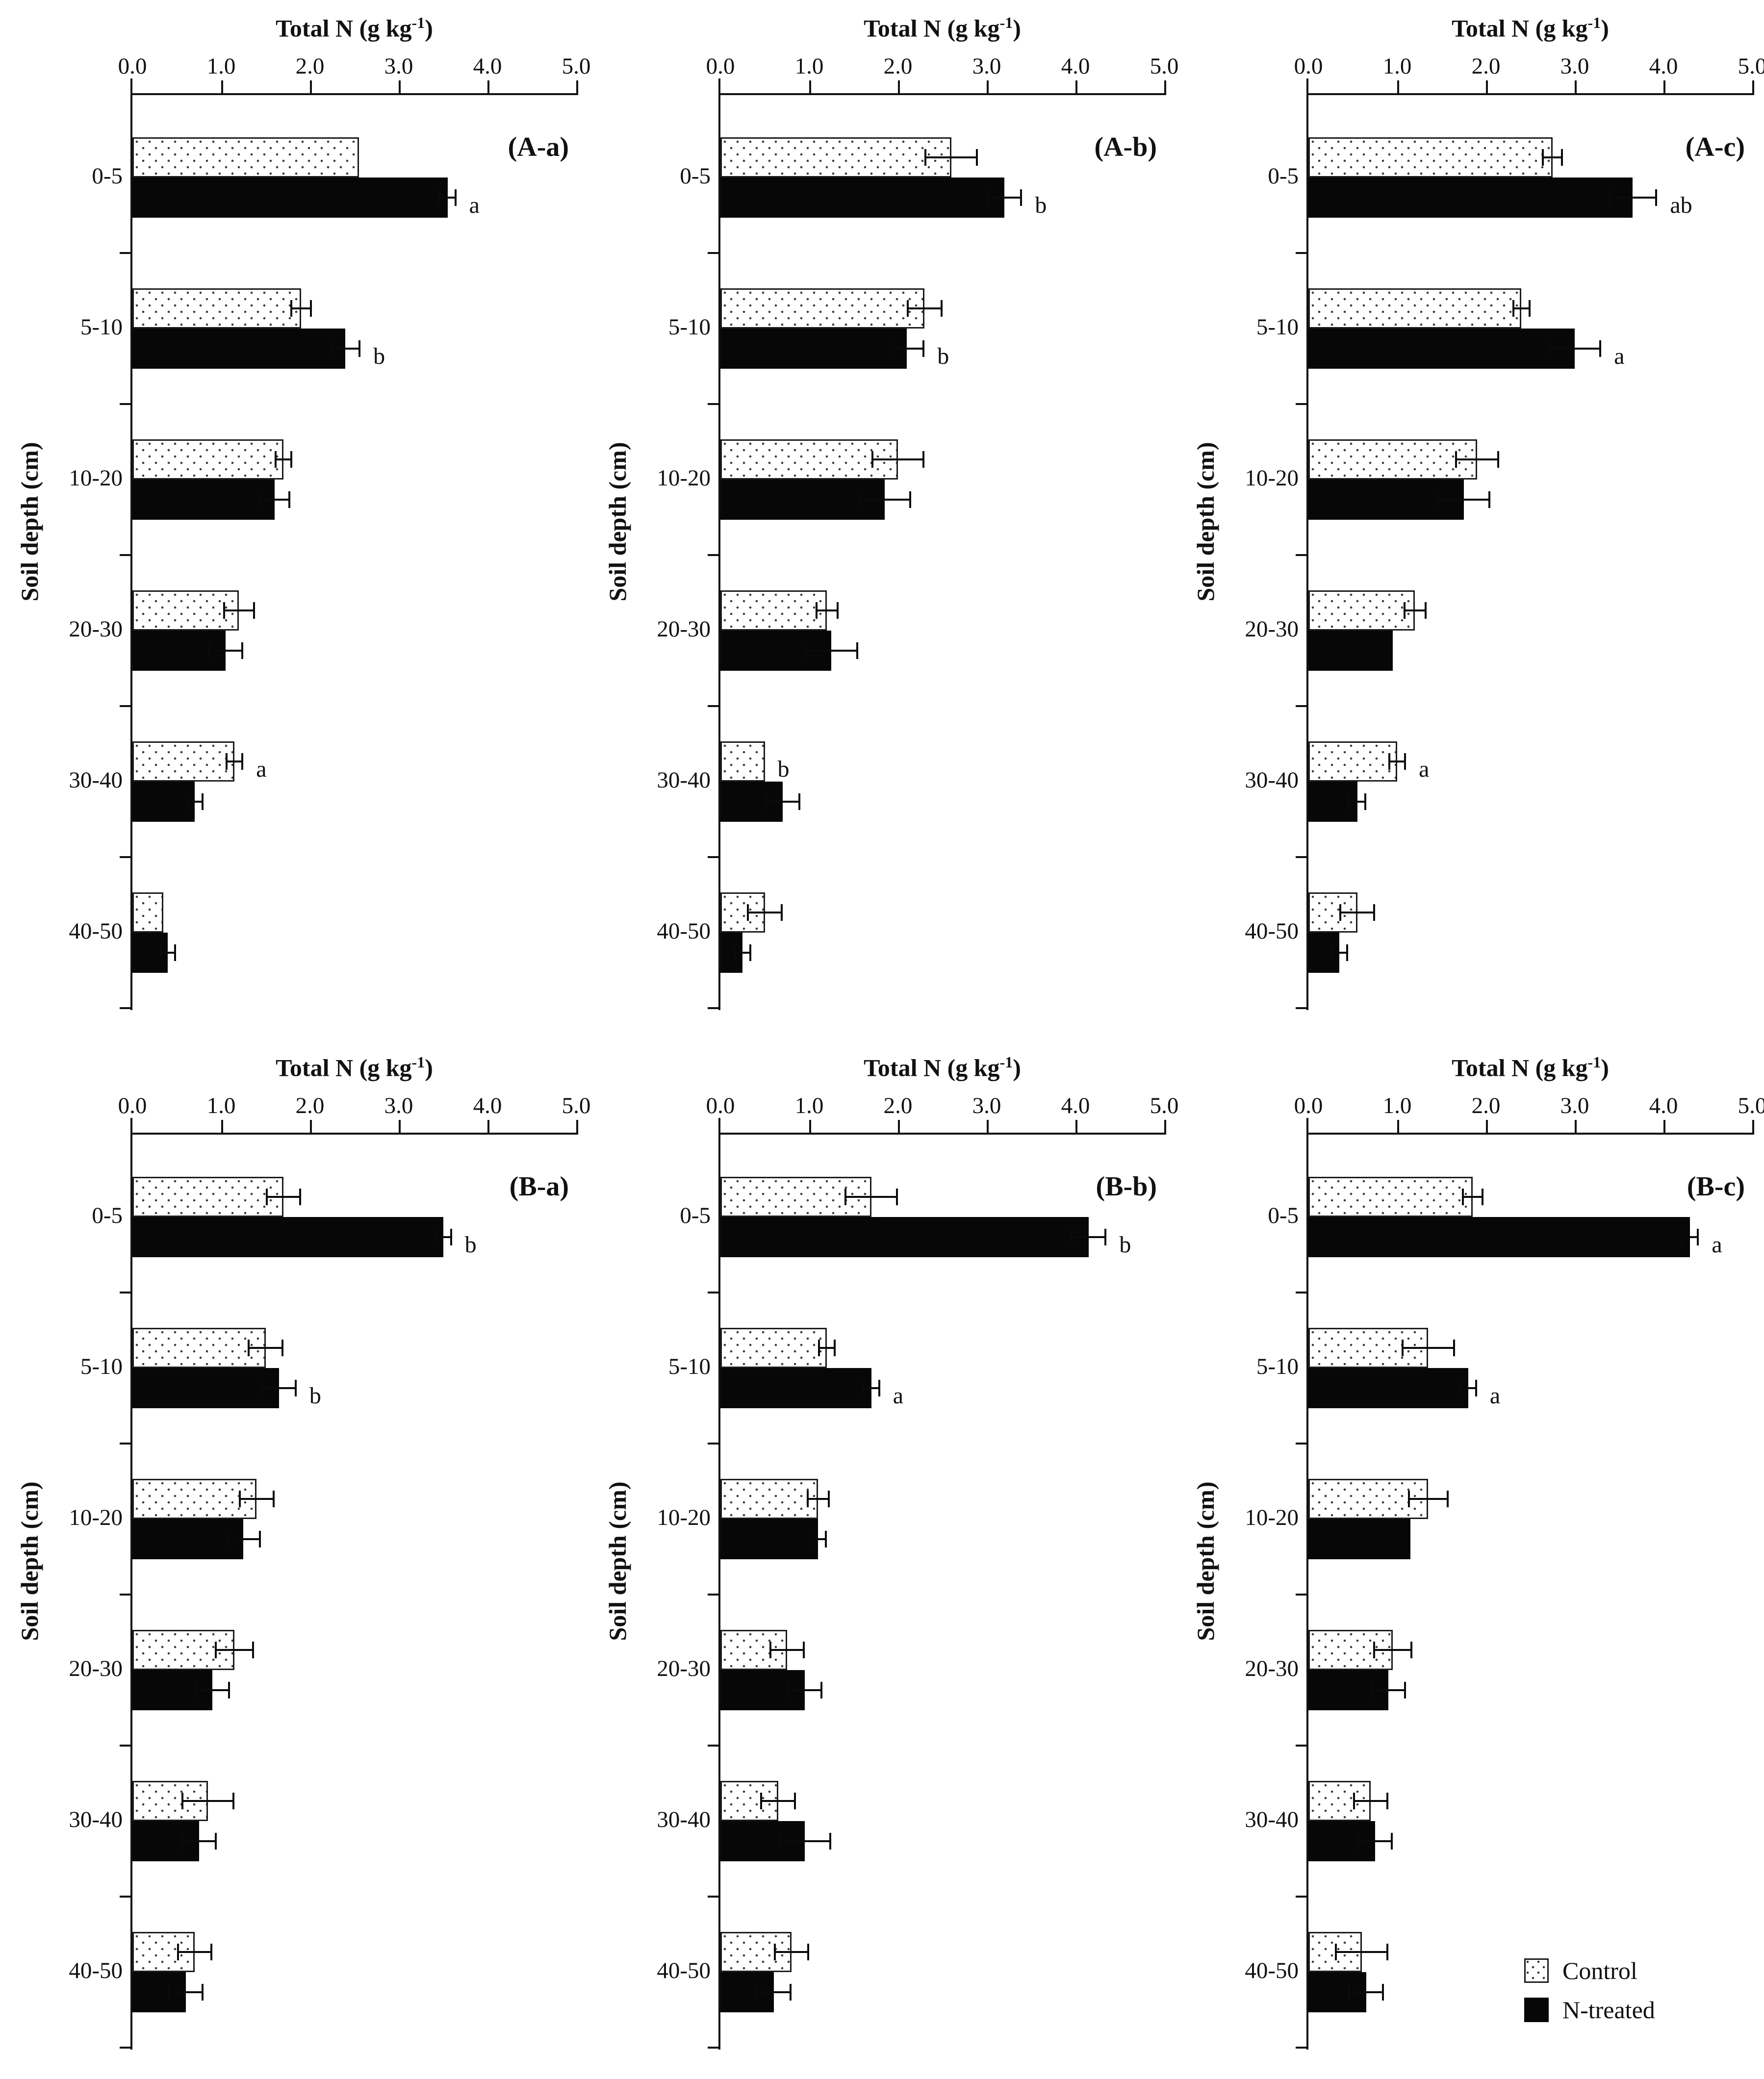 The height and width of the screenshot is (2079, 1764). Describe the element at coordinates (1164, 66) in the screenshot. I see `xtick-label-5.0: 5.0` at that location.